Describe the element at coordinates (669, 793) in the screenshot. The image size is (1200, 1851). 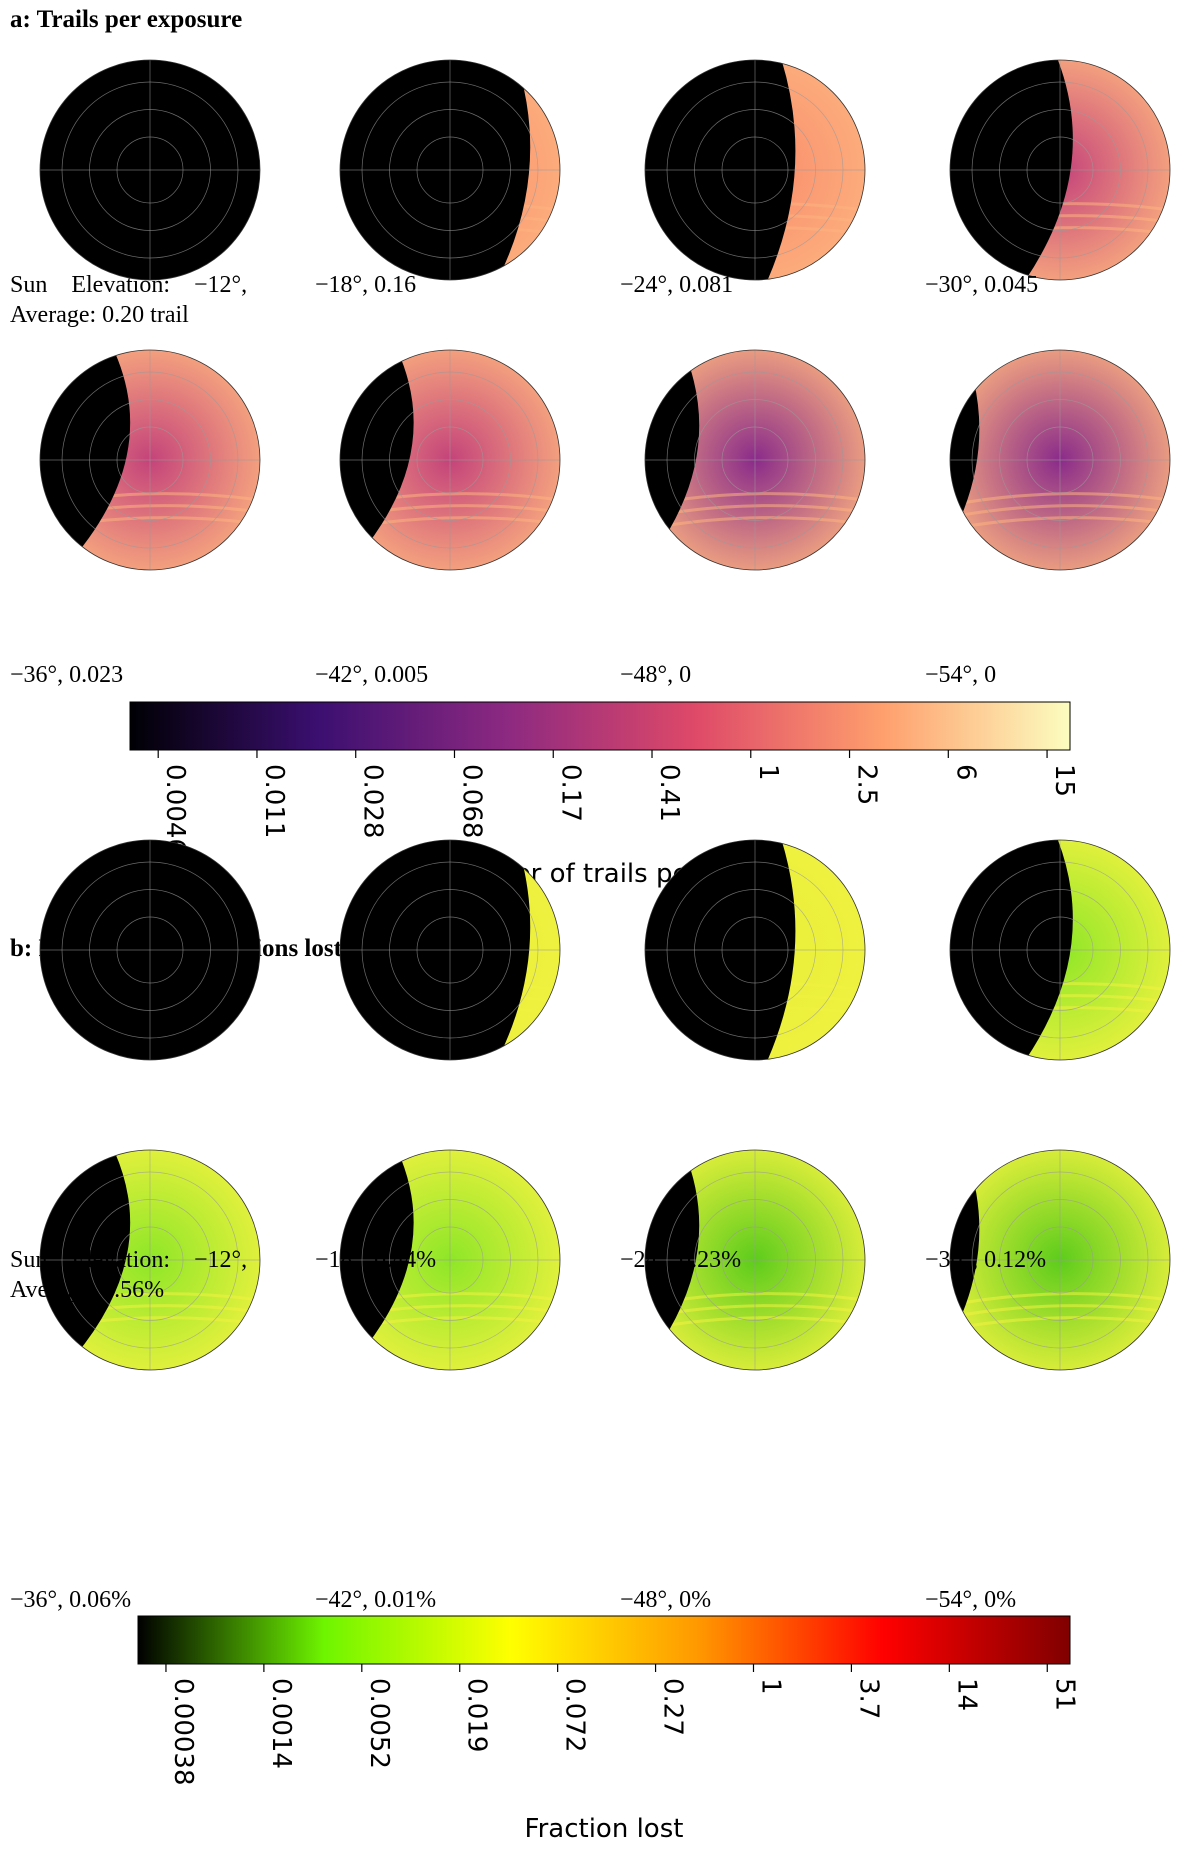
I see `colorbar-tick-label: 0.41` at that location.